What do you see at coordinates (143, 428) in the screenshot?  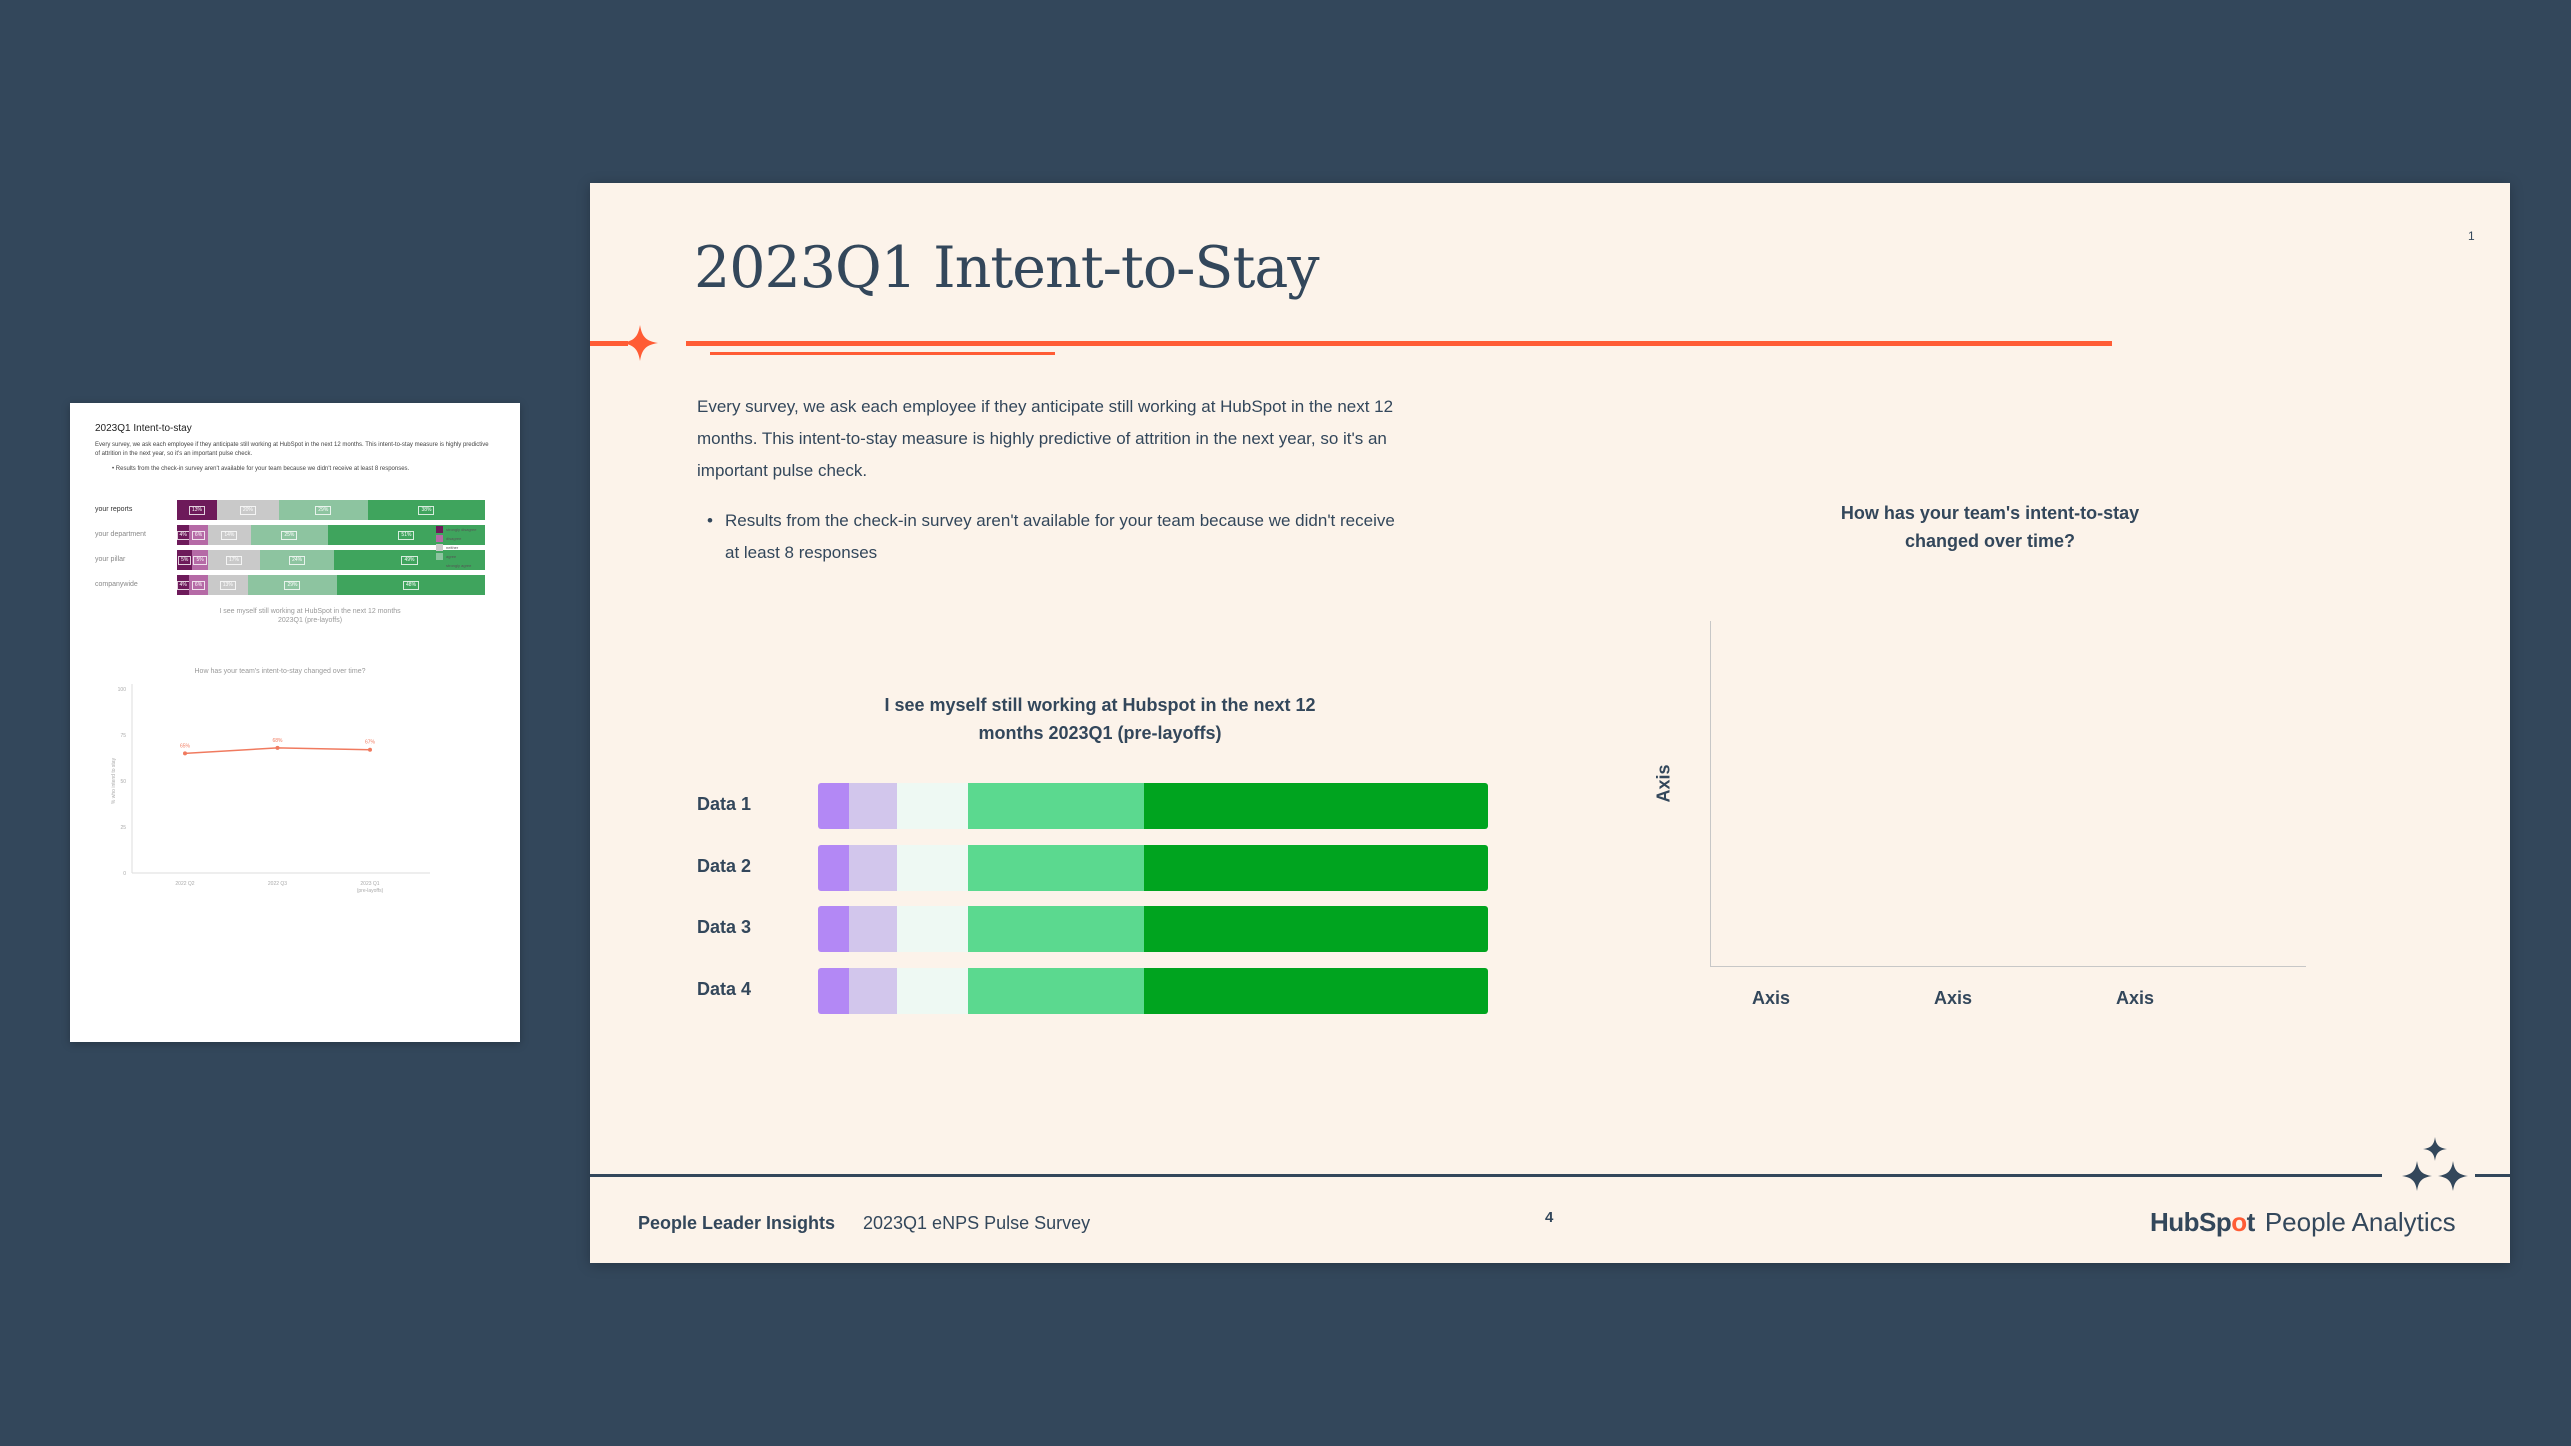 I see `thumbnail-title: 2023Q1 Intent-to-stay` at bounding box center [143, 428].